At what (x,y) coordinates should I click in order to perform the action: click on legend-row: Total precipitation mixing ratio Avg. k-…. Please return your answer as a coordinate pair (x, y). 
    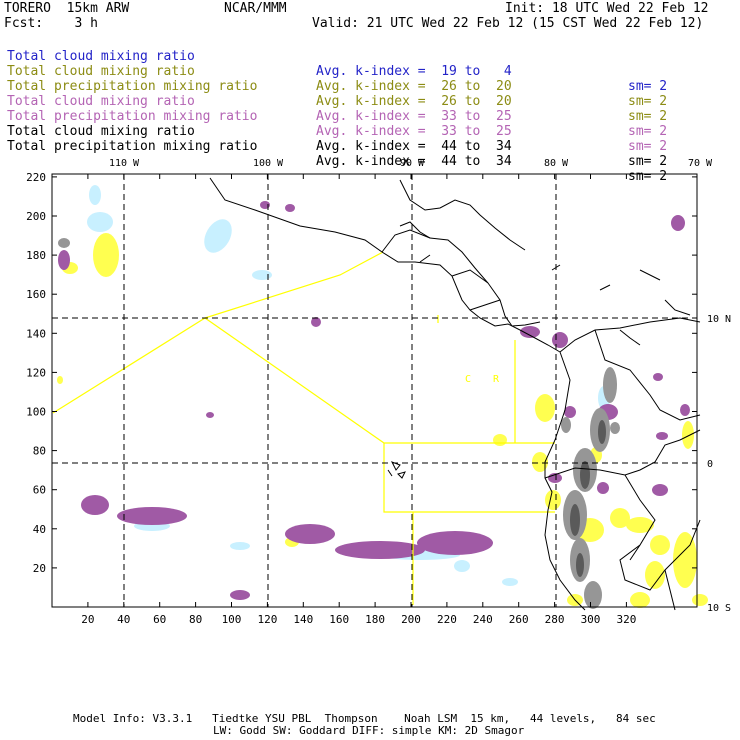
    Looking at the image, I should click on (372, 94).